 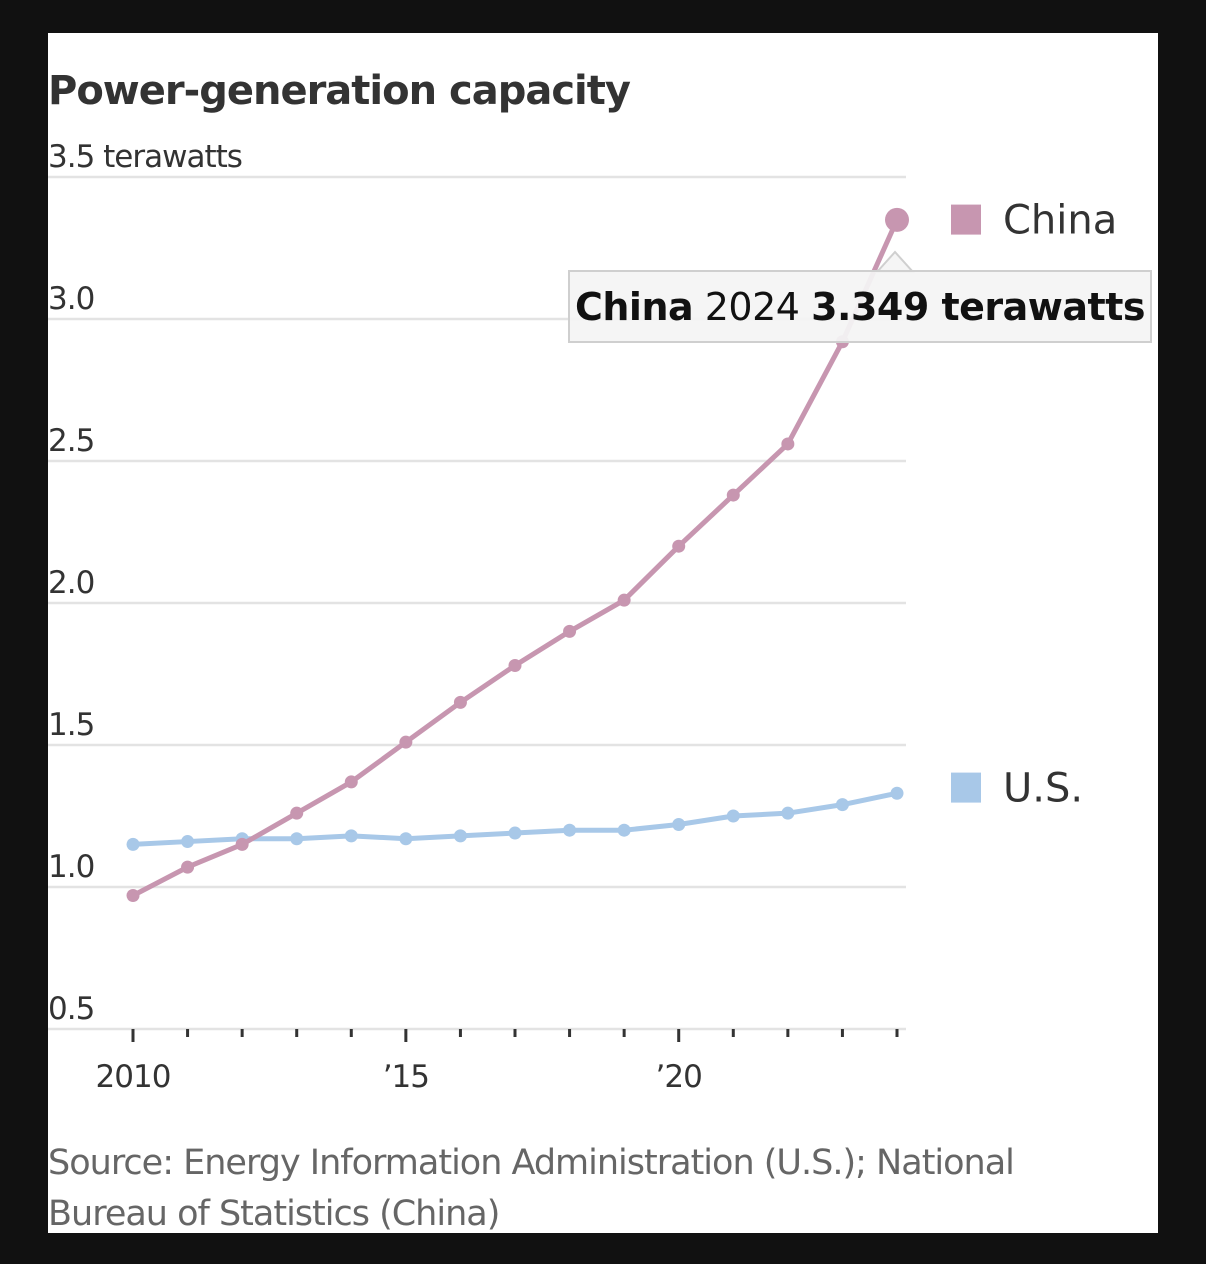 What do you see at coordinates (71, 299) in the screenshot?
I see `y-tick-label: 3.0` at bounding box center [71, 299].